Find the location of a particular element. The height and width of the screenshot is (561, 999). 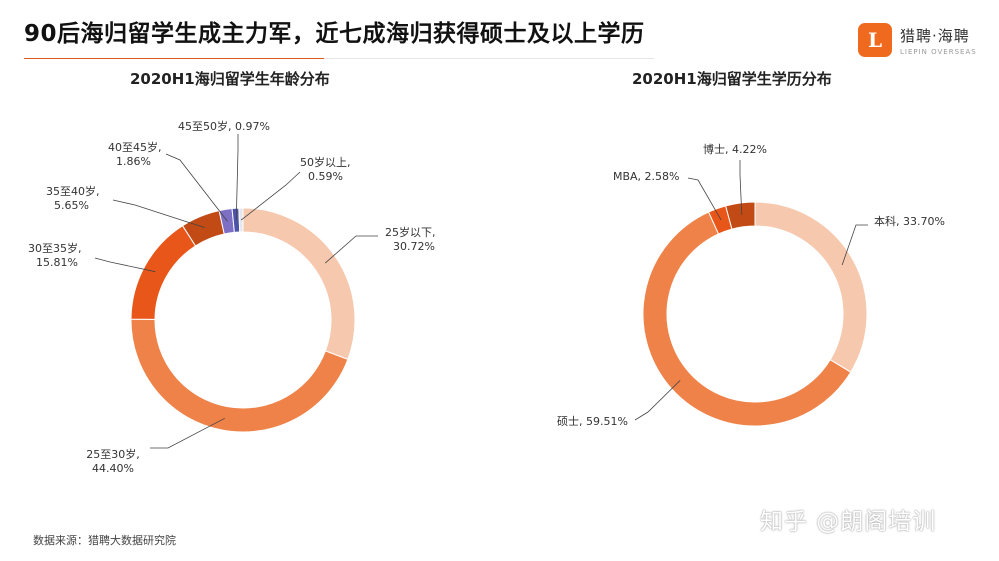

headline-divider is located at coordinates (489, 58).